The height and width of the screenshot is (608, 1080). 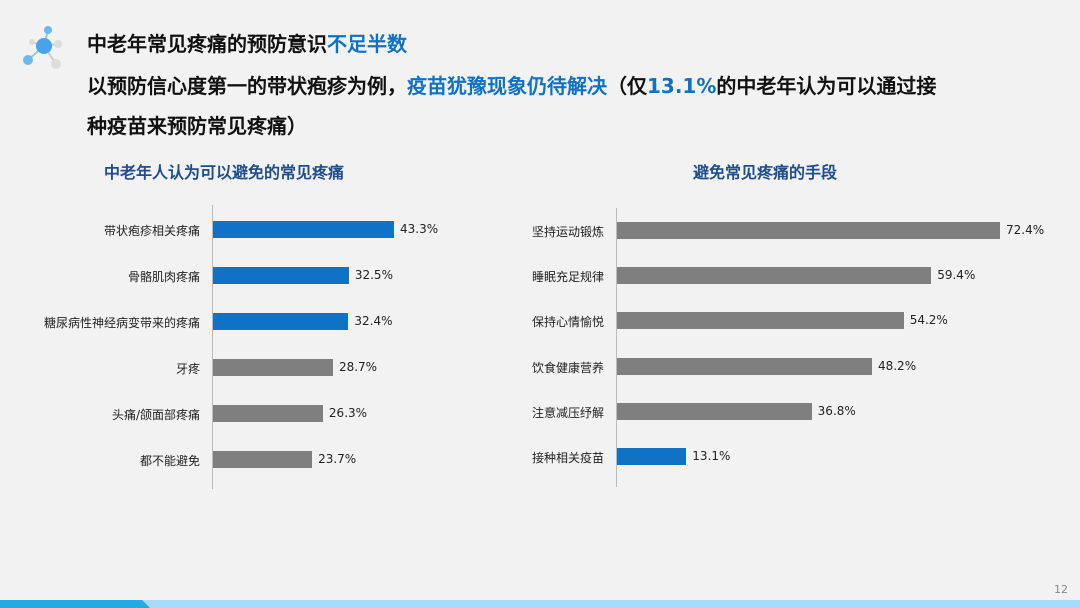 What do you see at coordinates (1061, 589) in the screenshot?
I see `page-number: 12` at bounding box center [1061, 589].